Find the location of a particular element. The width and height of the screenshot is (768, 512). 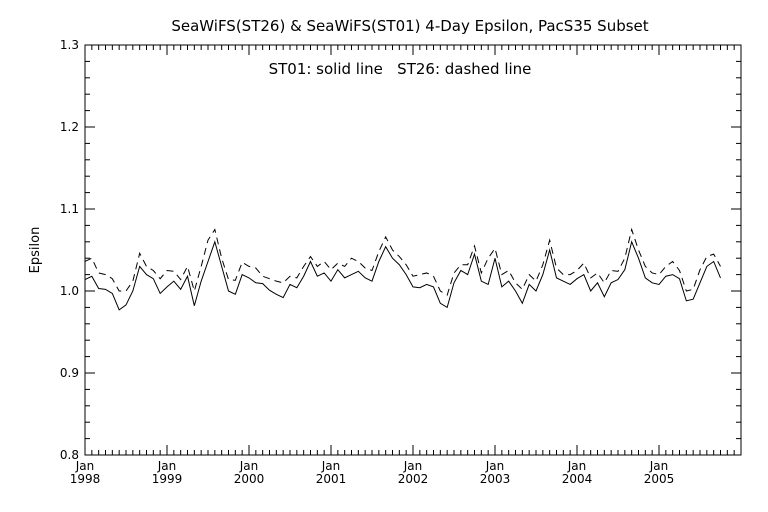

series-line-st01 is located at coordinates (402, 275).